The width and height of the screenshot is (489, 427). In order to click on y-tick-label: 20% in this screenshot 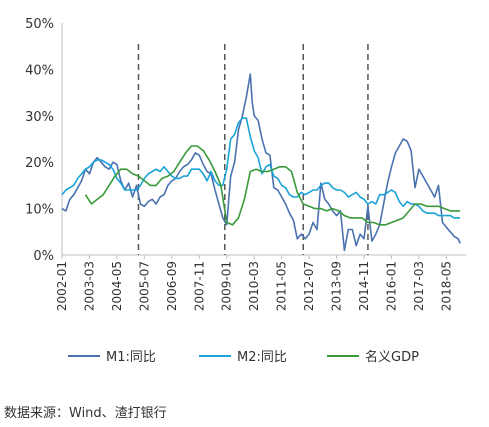, I will do `click(39, 163)`.